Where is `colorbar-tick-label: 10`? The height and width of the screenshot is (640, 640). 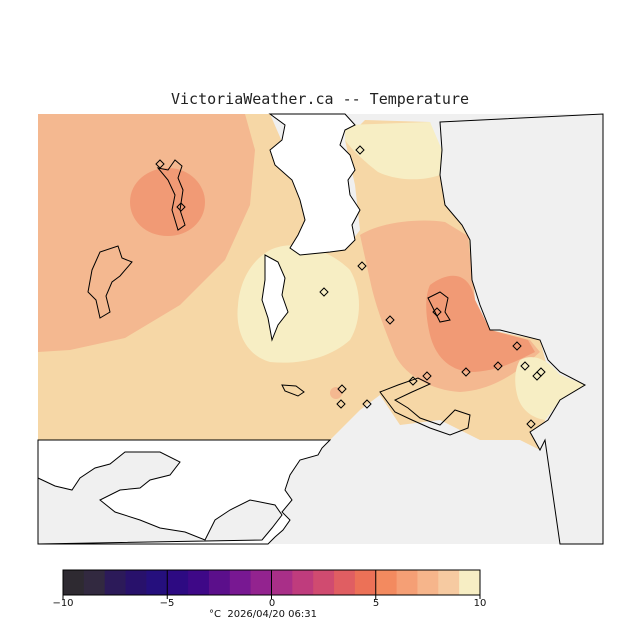 colorbar-tick-label: 10 is located at coordinates (480, 603).